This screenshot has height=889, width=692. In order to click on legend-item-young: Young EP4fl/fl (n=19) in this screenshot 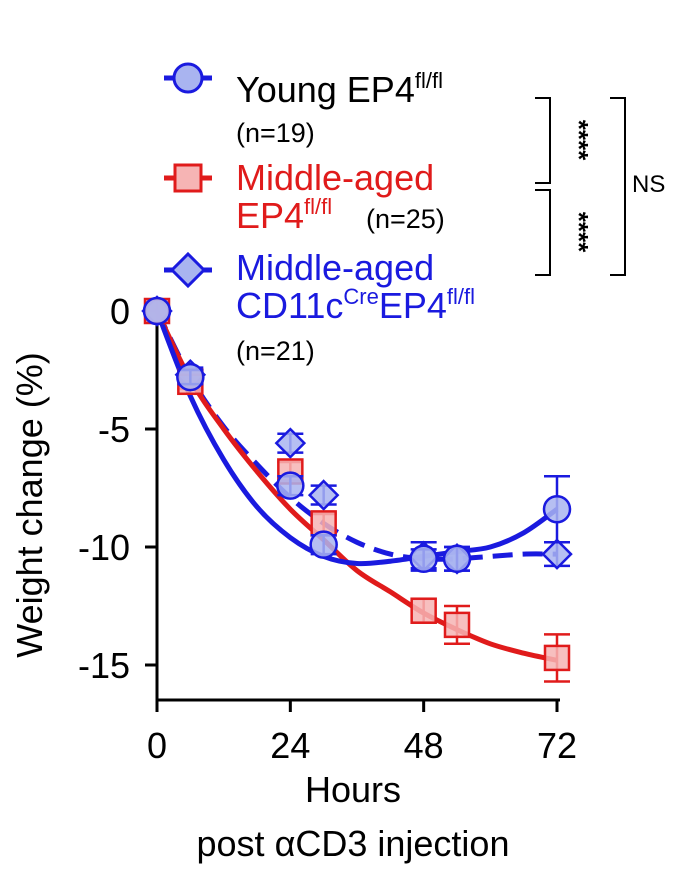, I will do `click(303, 105)`.